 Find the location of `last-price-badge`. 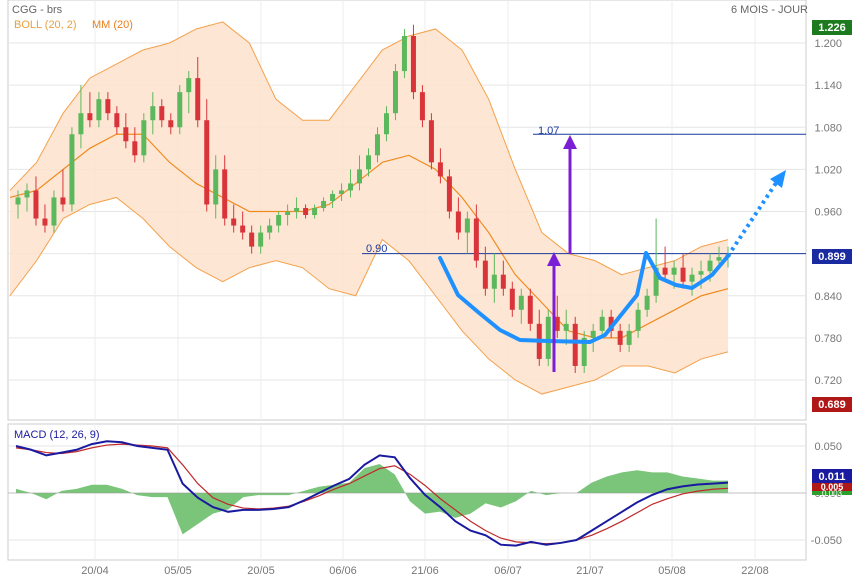

last-price-badge is located at coordinates (832, 256).